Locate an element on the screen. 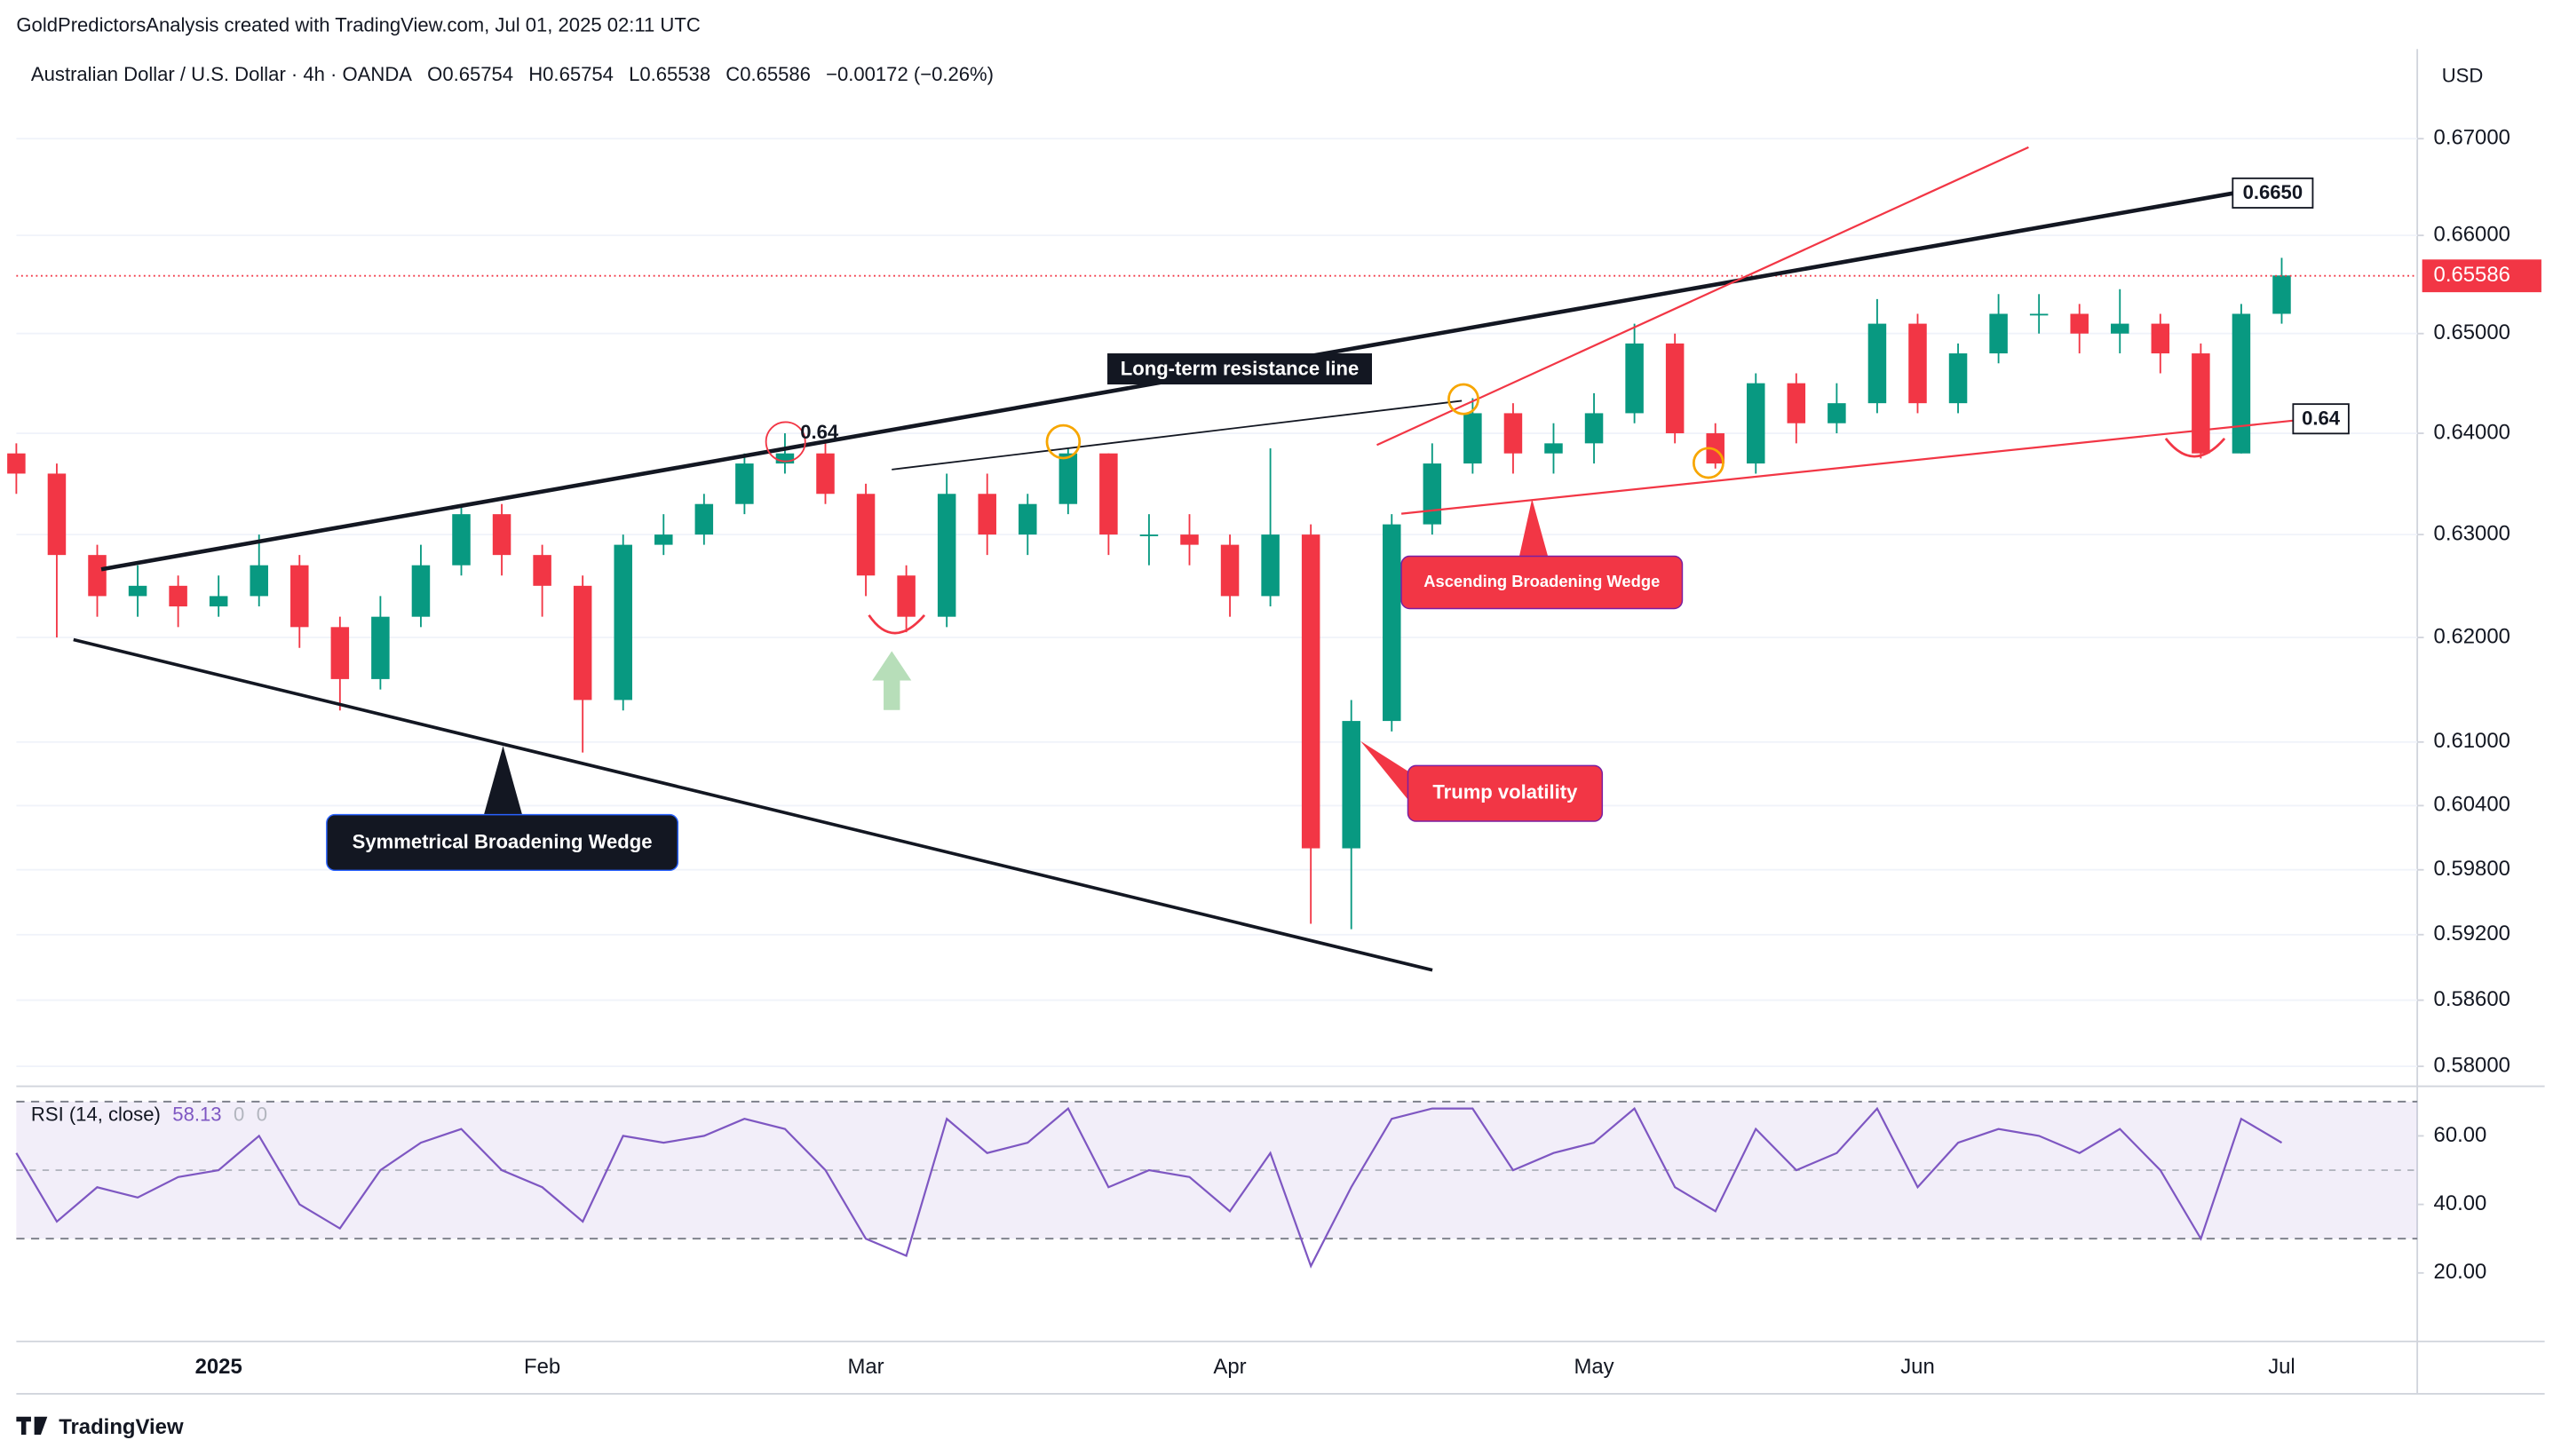 This screenshot has height=1456, width=2561. rsi-pane is located at coordinates (1216, 1184).